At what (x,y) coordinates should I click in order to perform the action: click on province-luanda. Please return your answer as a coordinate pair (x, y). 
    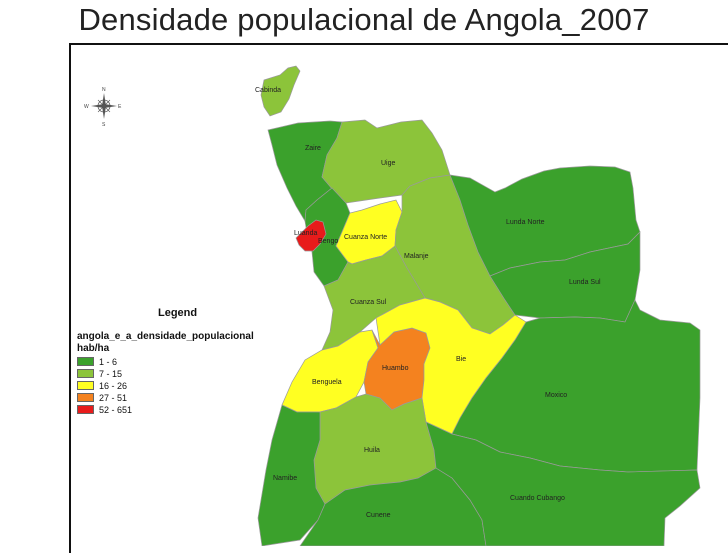
    Looking at the image, I should click on (311, 235).